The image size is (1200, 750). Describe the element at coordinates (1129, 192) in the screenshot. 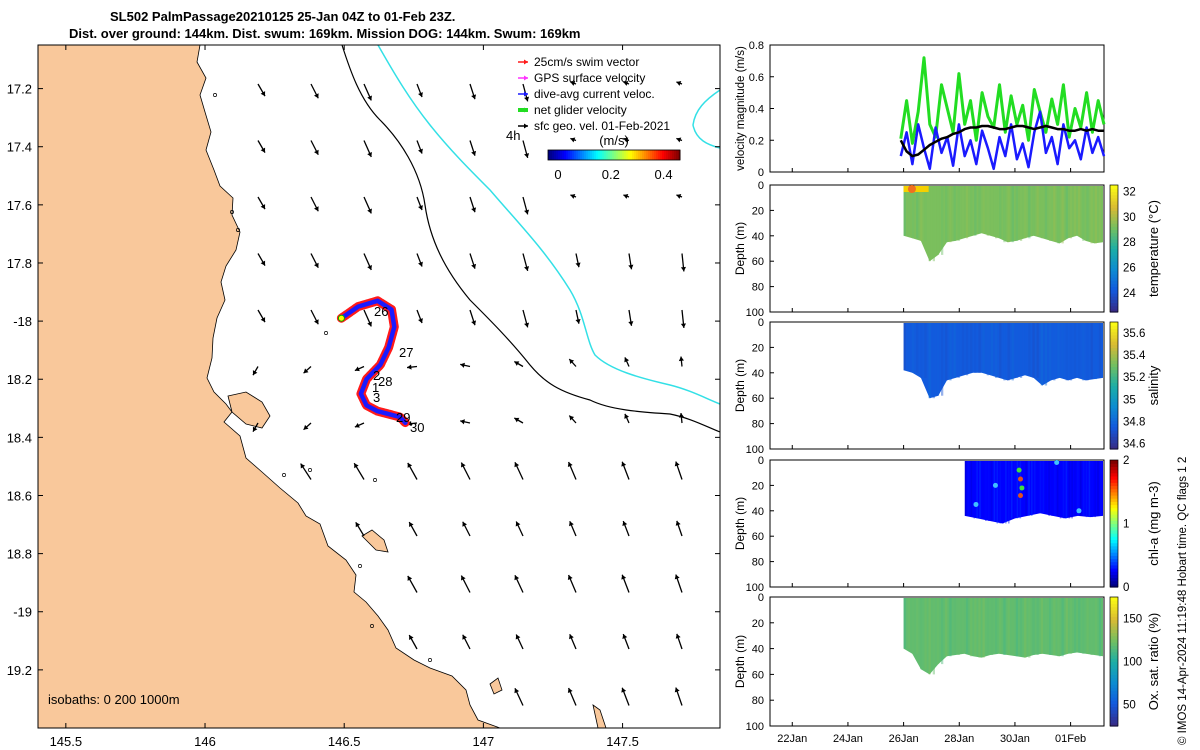

I see `section-colorbar-tick-label: 32` at that location.